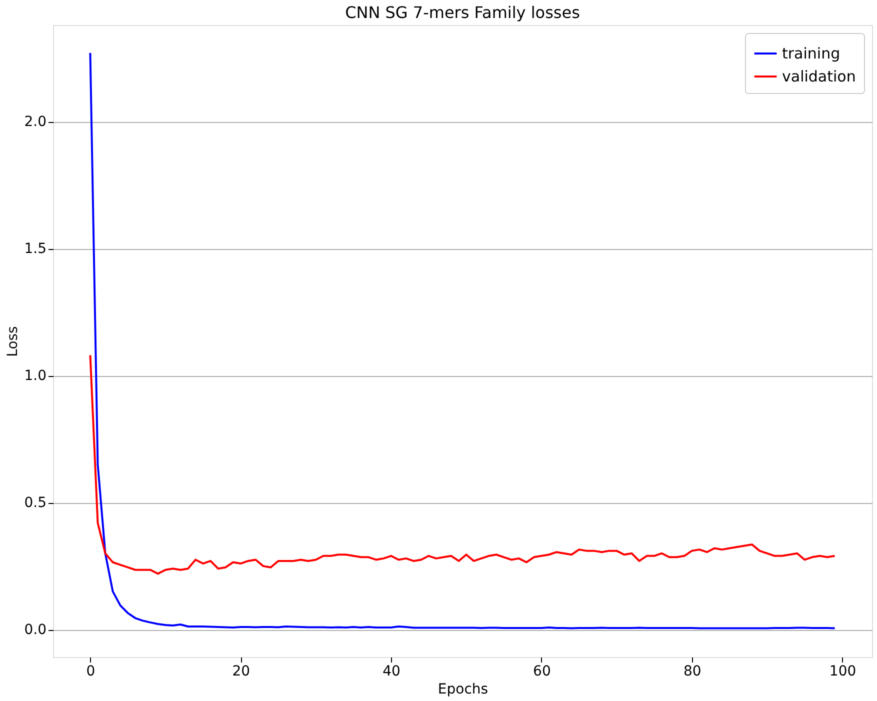  I want to click on x-tick-label: 60, so click(542, 672).